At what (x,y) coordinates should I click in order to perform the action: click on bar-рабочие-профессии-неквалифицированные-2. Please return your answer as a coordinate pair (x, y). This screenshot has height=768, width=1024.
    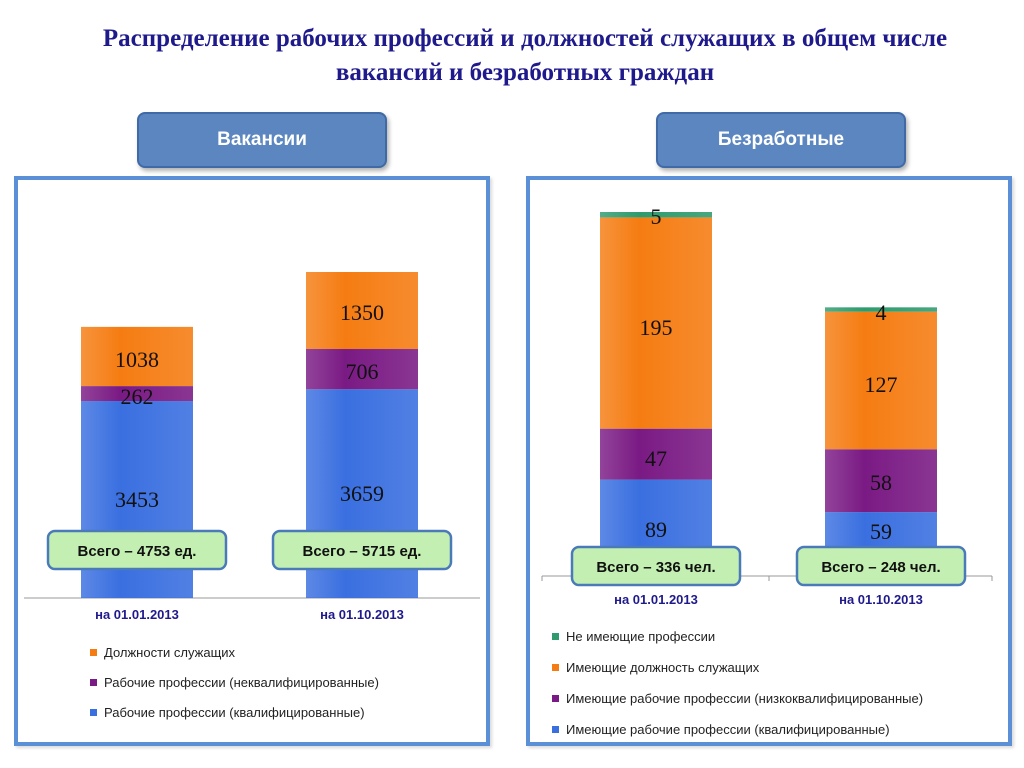
    Looking at the image, I should click on (362, 369).